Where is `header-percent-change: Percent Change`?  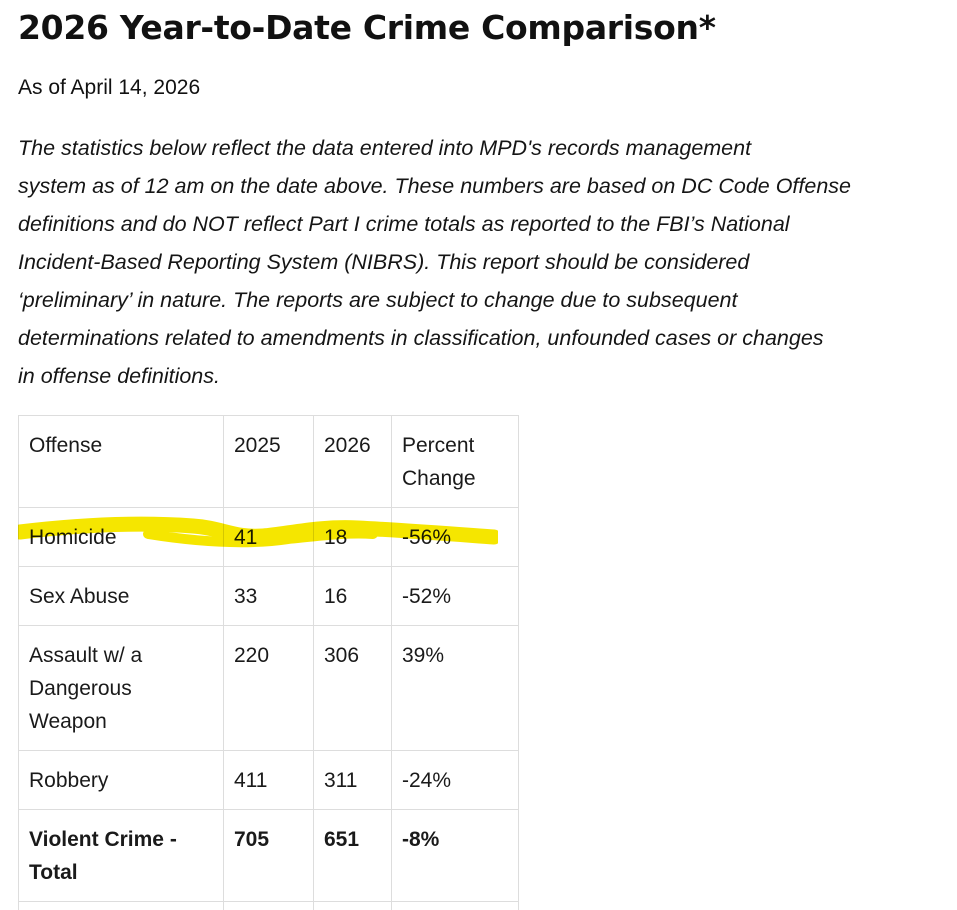 header-percent-change: Percent Change is located at coordinates (455, 461).